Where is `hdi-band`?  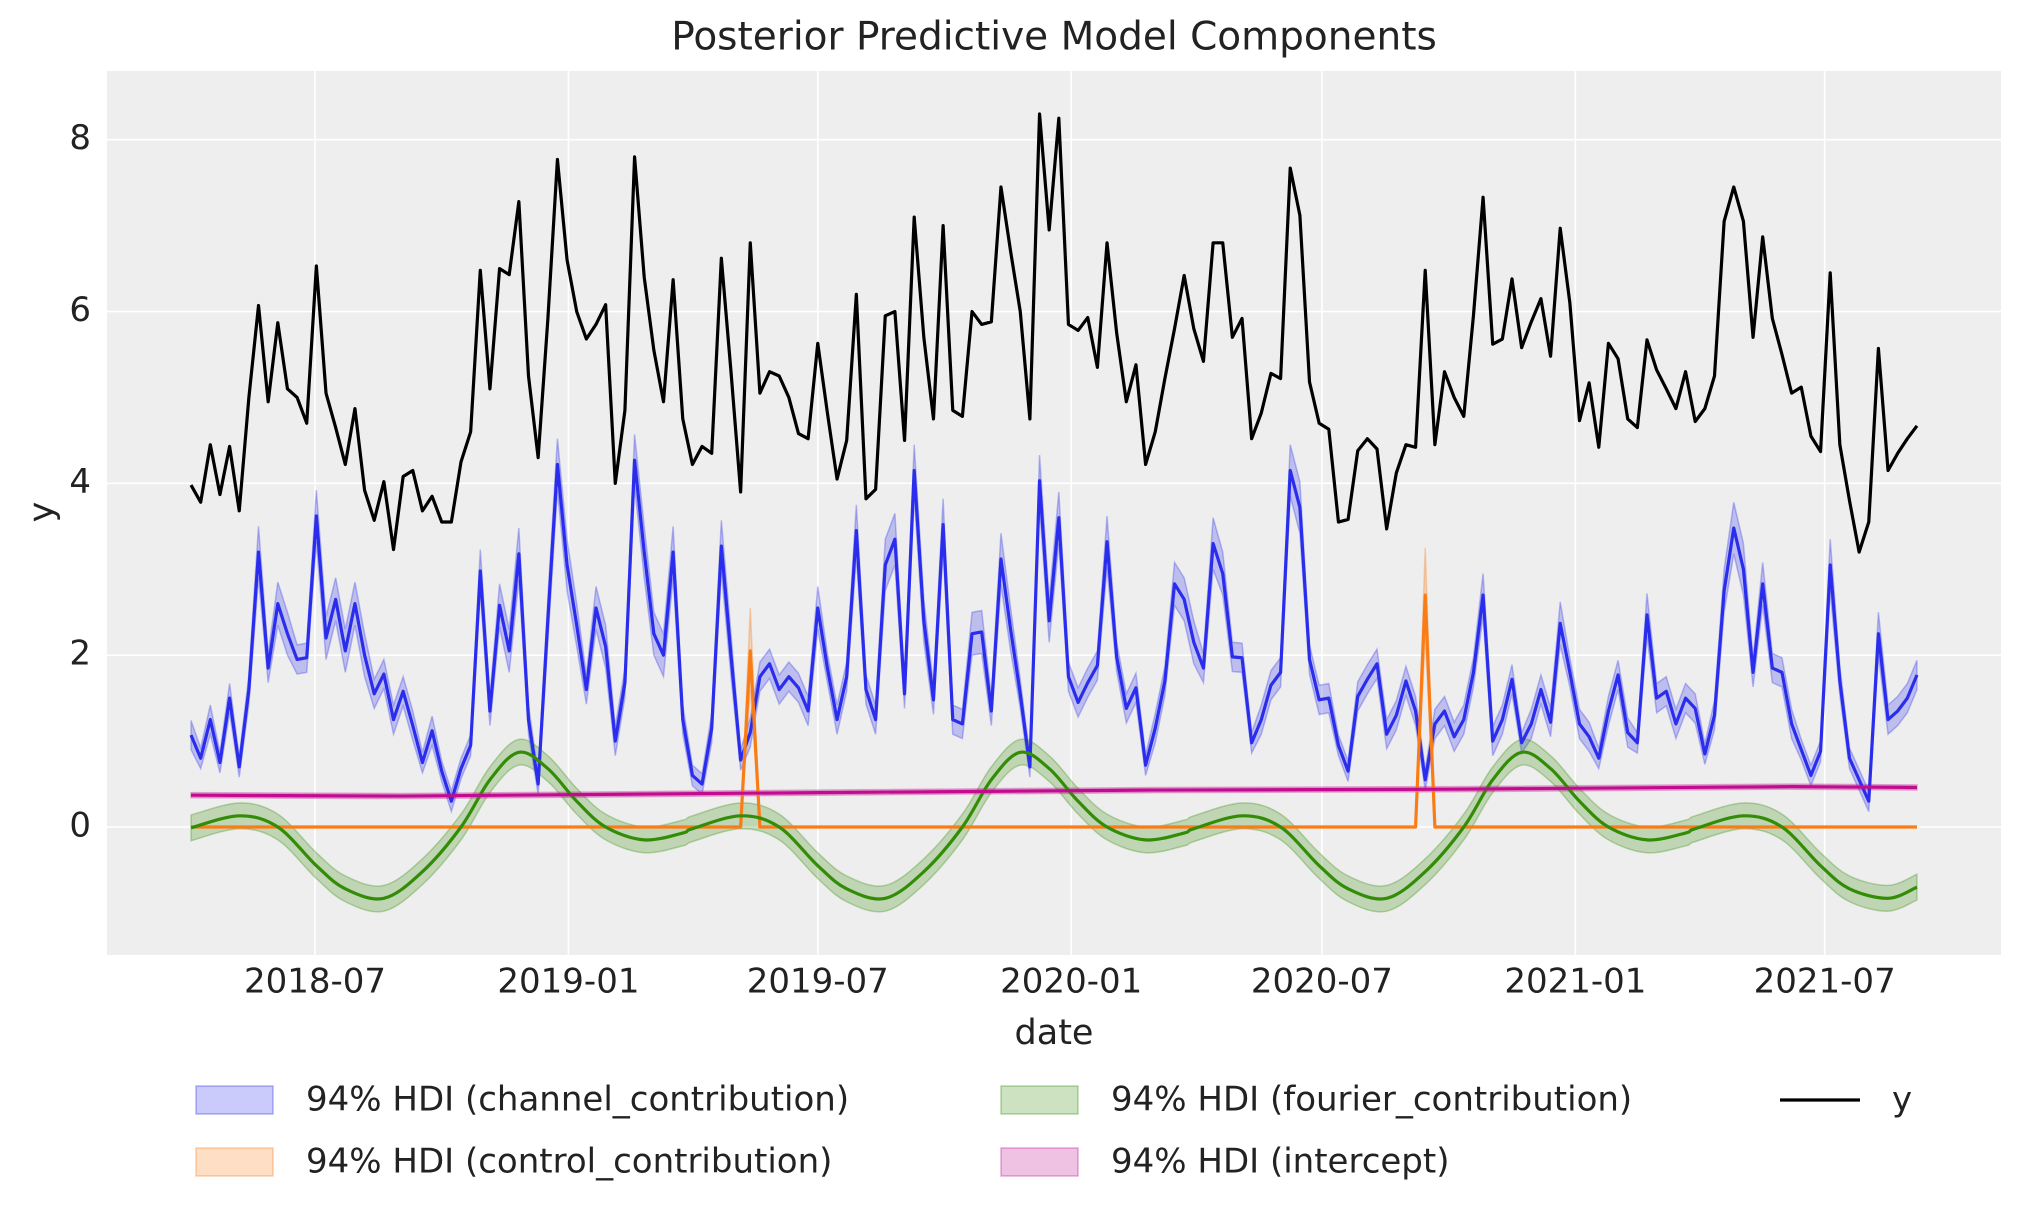
hdi-band is located at coordinates (1054, 825).